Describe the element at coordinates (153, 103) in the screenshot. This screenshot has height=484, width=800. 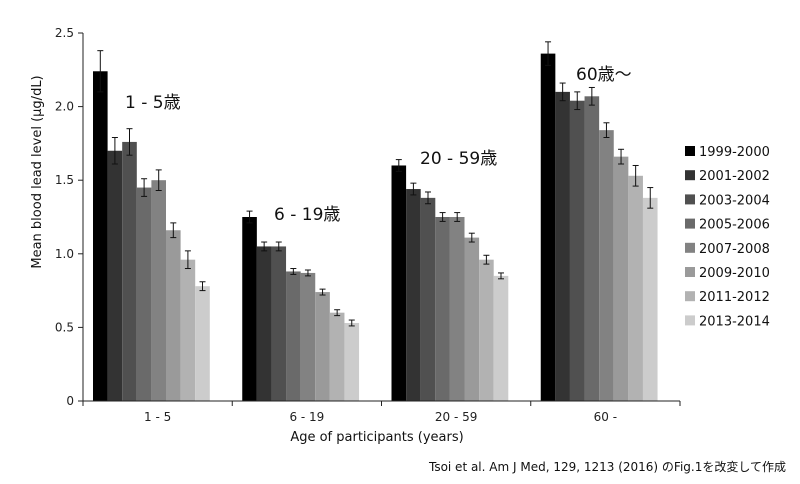
I see `group-annotation-1-5: 1 - 5歳` at that location.